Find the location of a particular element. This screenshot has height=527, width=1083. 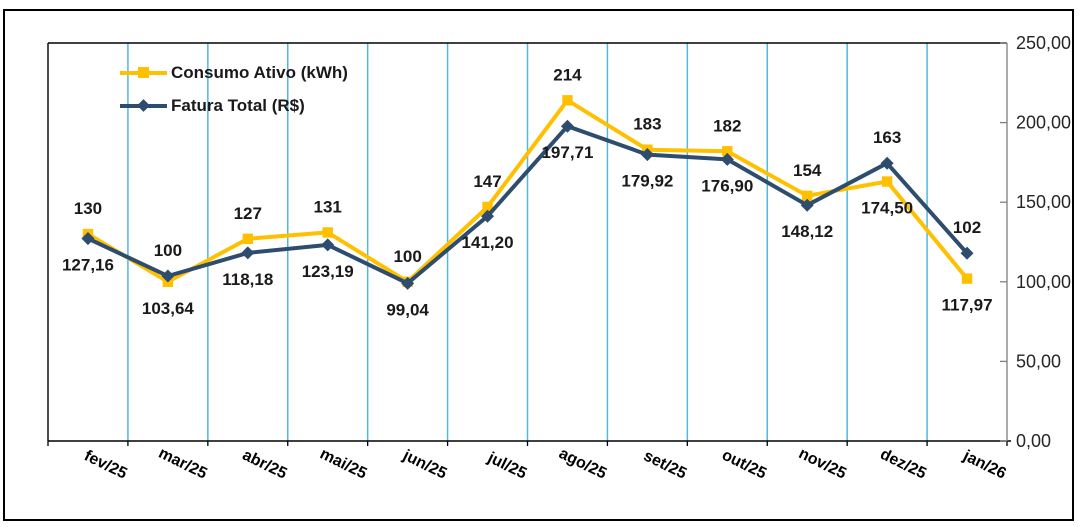

x-axis-category-label: set/25 is located at coordinates (665, 464).